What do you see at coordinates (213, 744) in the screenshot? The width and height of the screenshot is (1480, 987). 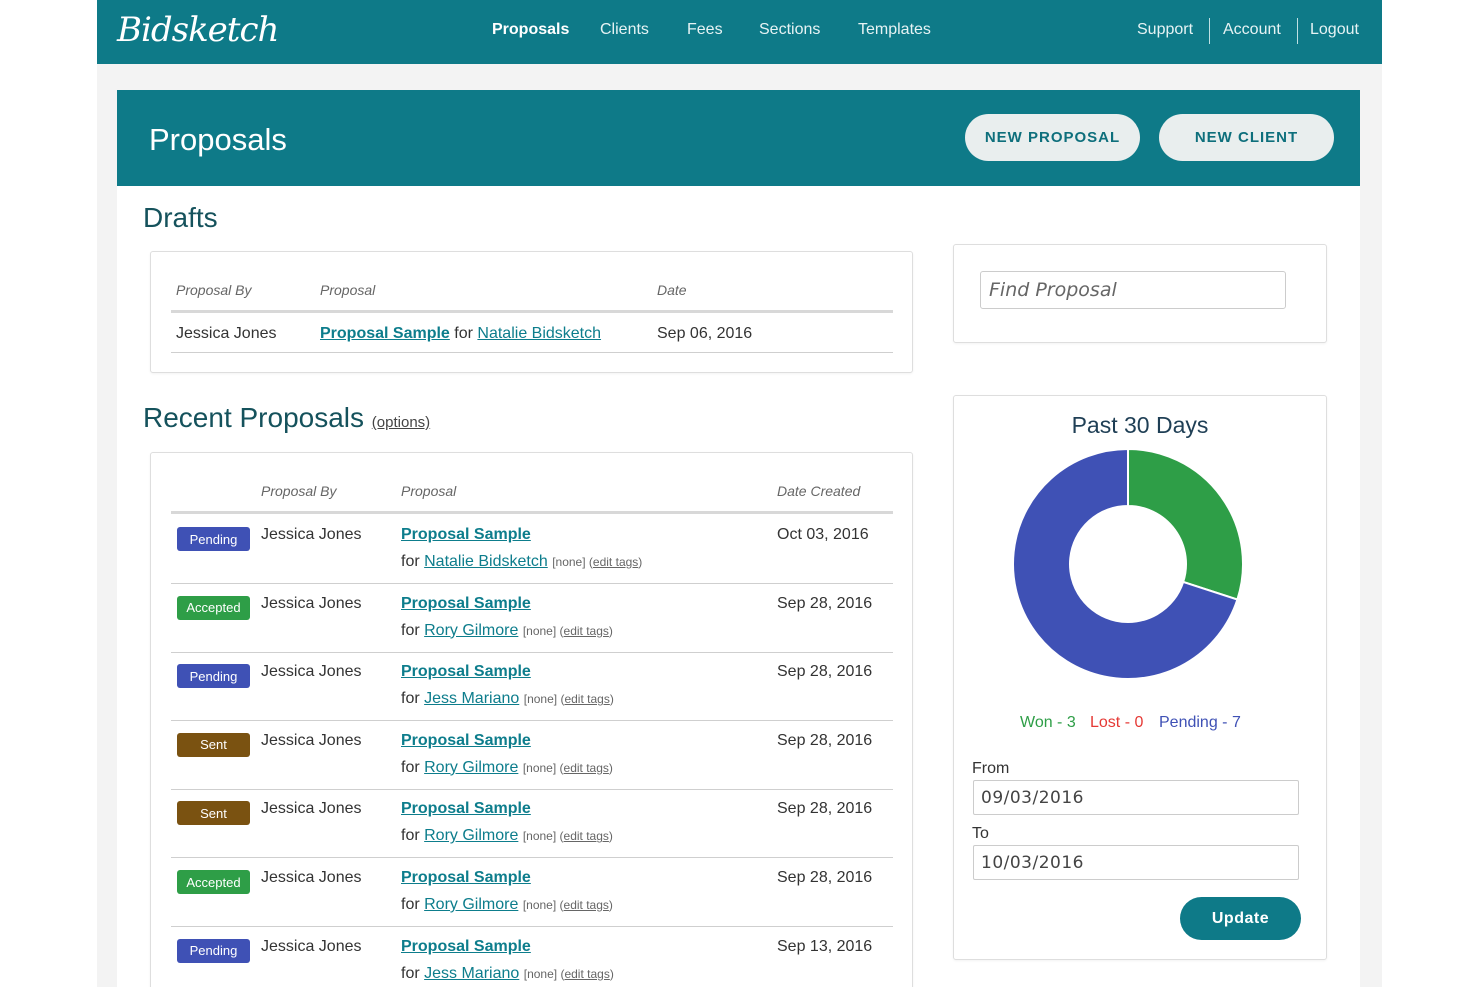 I see `status-badge: Sent` at bounding box center [213, 744].